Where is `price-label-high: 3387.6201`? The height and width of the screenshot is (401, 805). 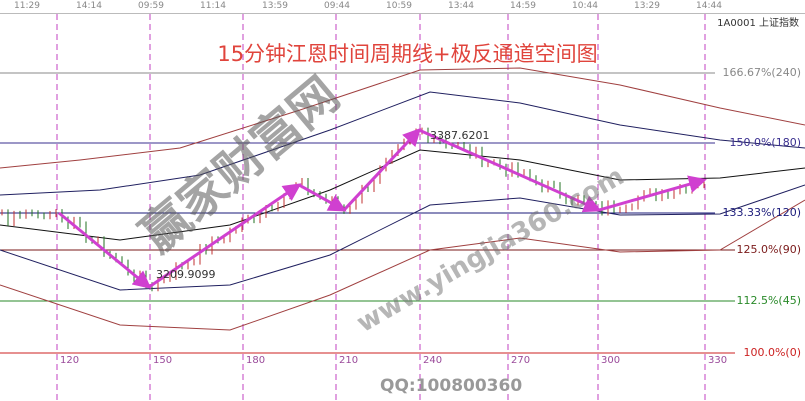 price-label-high: 3387.6201 is located at coordinates (460, 135).